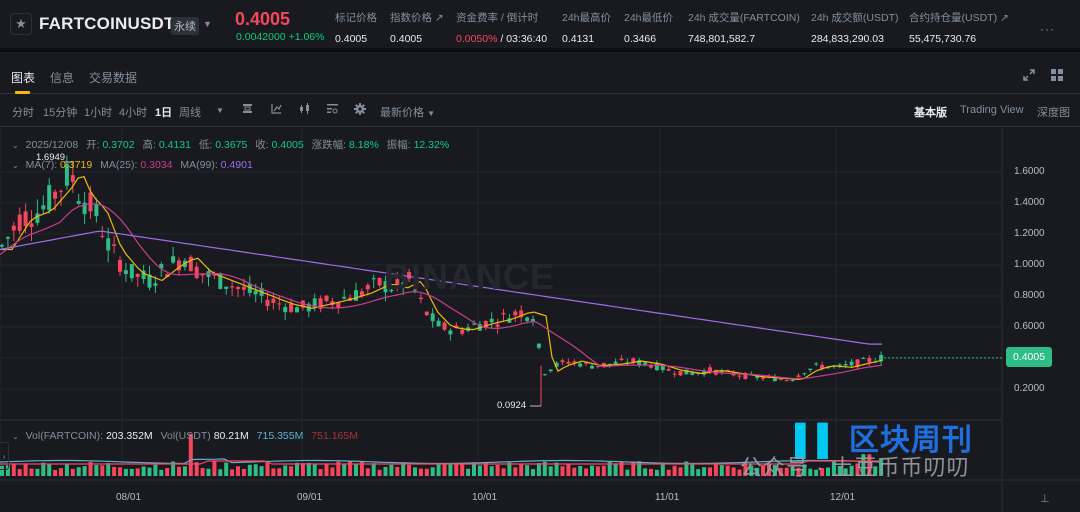 Image resolution: width=1080 pixels, height=512 pixels. What do you see at coordinates (843, 497) in the screenshot?
I see `x-tick: 12/01` at bounding box center [843, 497].